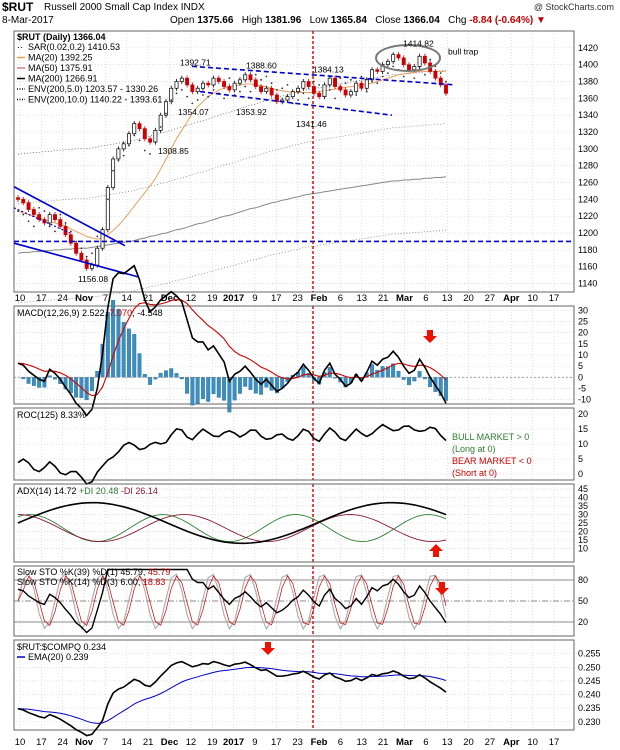  I want to click on ratio-y-tick-label: 0.235, so click(589, 708).